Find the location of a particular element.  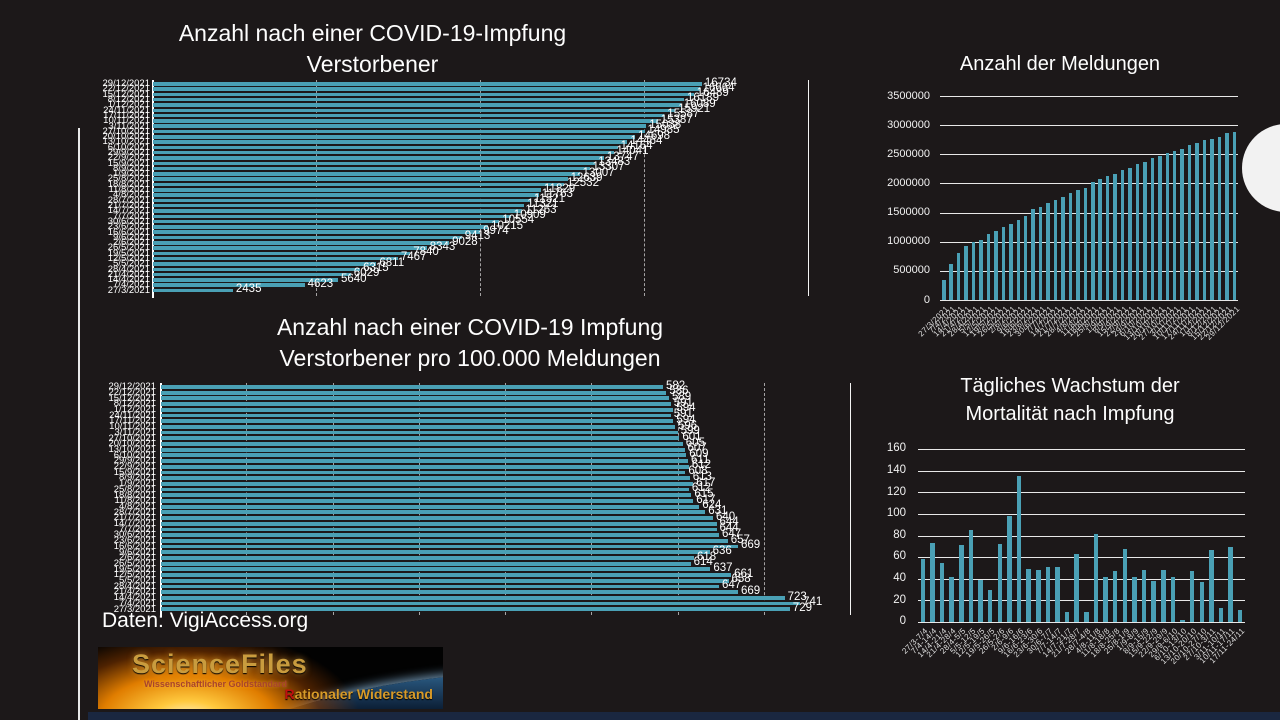

logo-tagline-initial: R is located at coordinates (289, 694).